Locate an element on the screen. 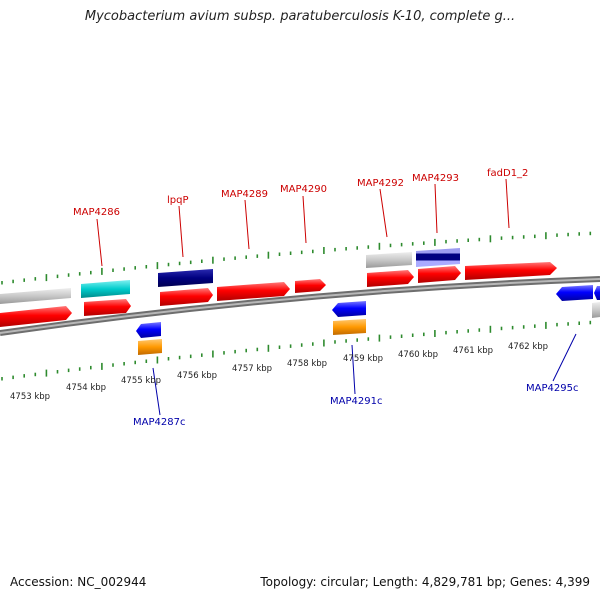 The image size is (600, 600). gene-label-top: MAP4290 is located at coordinates (303, 189).